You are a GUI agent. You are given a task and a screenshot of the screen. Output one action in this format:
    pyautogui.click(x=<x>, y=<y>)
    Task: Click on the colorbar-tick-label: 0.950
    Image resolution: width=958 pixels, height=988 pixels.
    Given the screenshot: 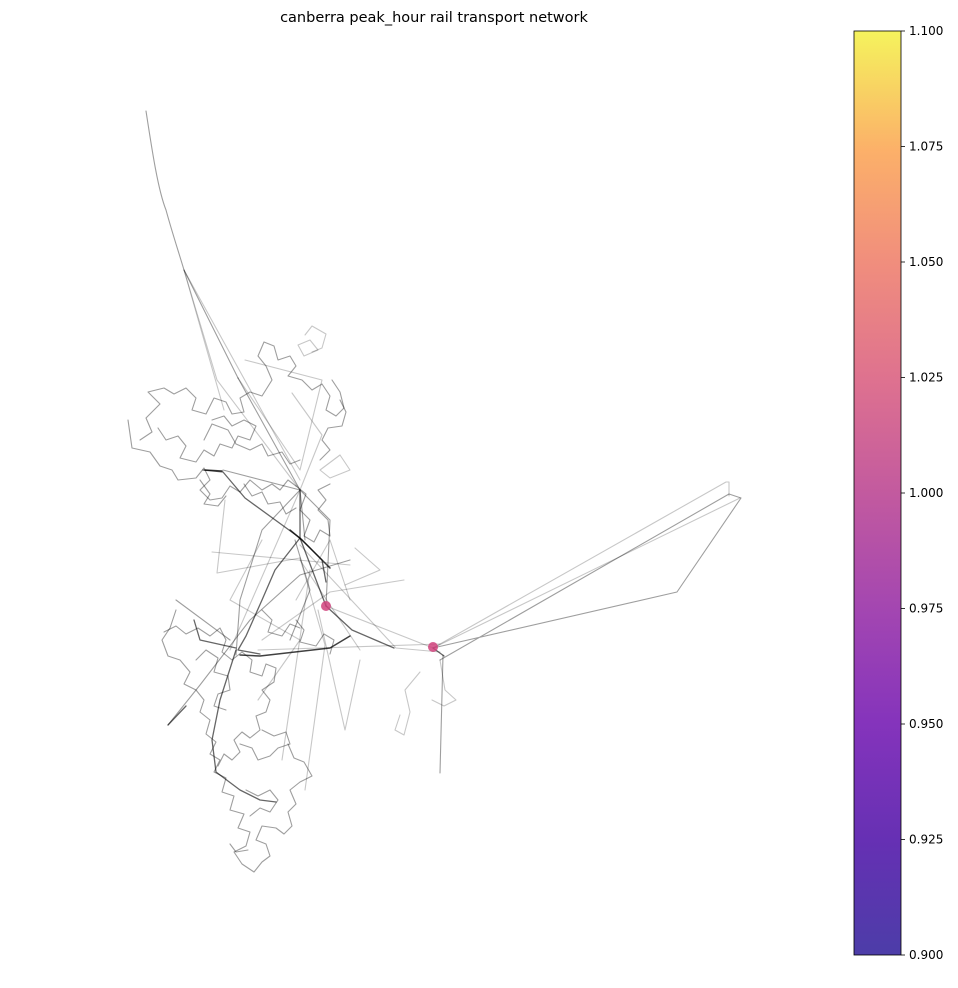 What is the action you would take?
    pyautogui.click(x=926, y=724)
    